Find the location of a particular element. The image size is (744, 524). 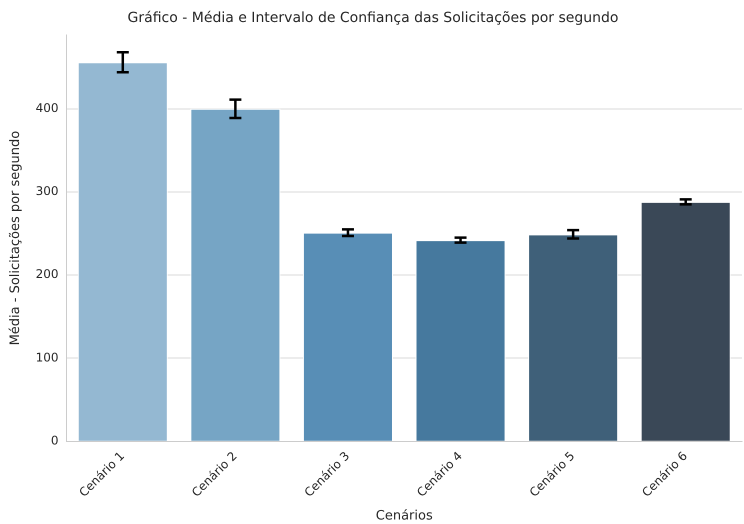

y-tick-label: 400 is located at coordinates (47, 107).